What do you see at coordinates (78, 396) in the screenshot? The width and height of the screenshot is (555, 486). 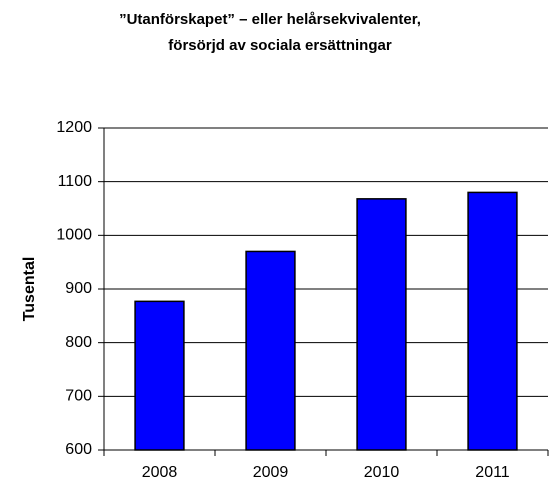 I see `y-tick-label: 700` at bounding box center [78, 396].